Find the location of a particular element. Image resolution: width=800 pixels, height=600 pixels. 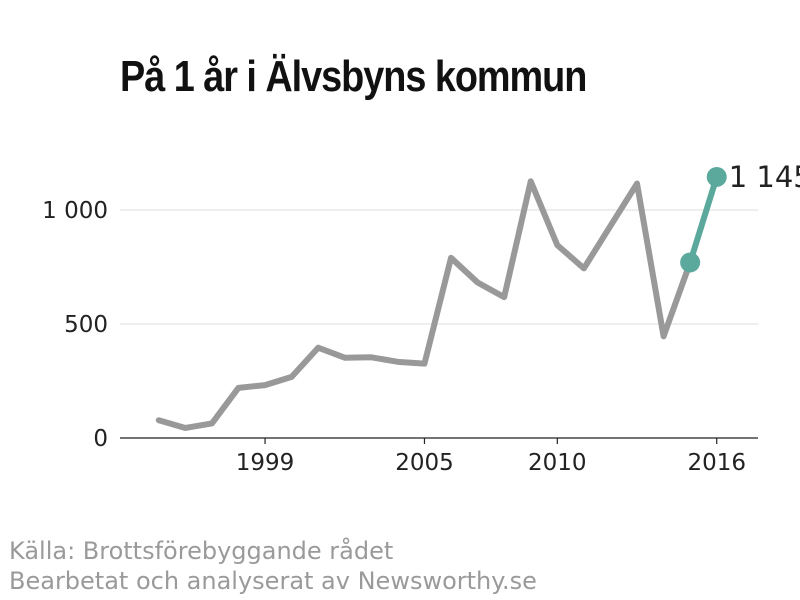

y-tick-label: 500 is located at coordinates (86, 325).